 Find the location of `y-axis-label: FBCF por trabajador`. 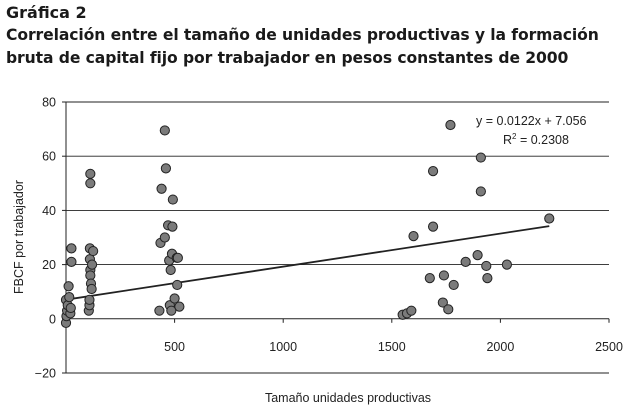

y-axis-label: FBCF por trabajador is located at coordinates (19, 237).